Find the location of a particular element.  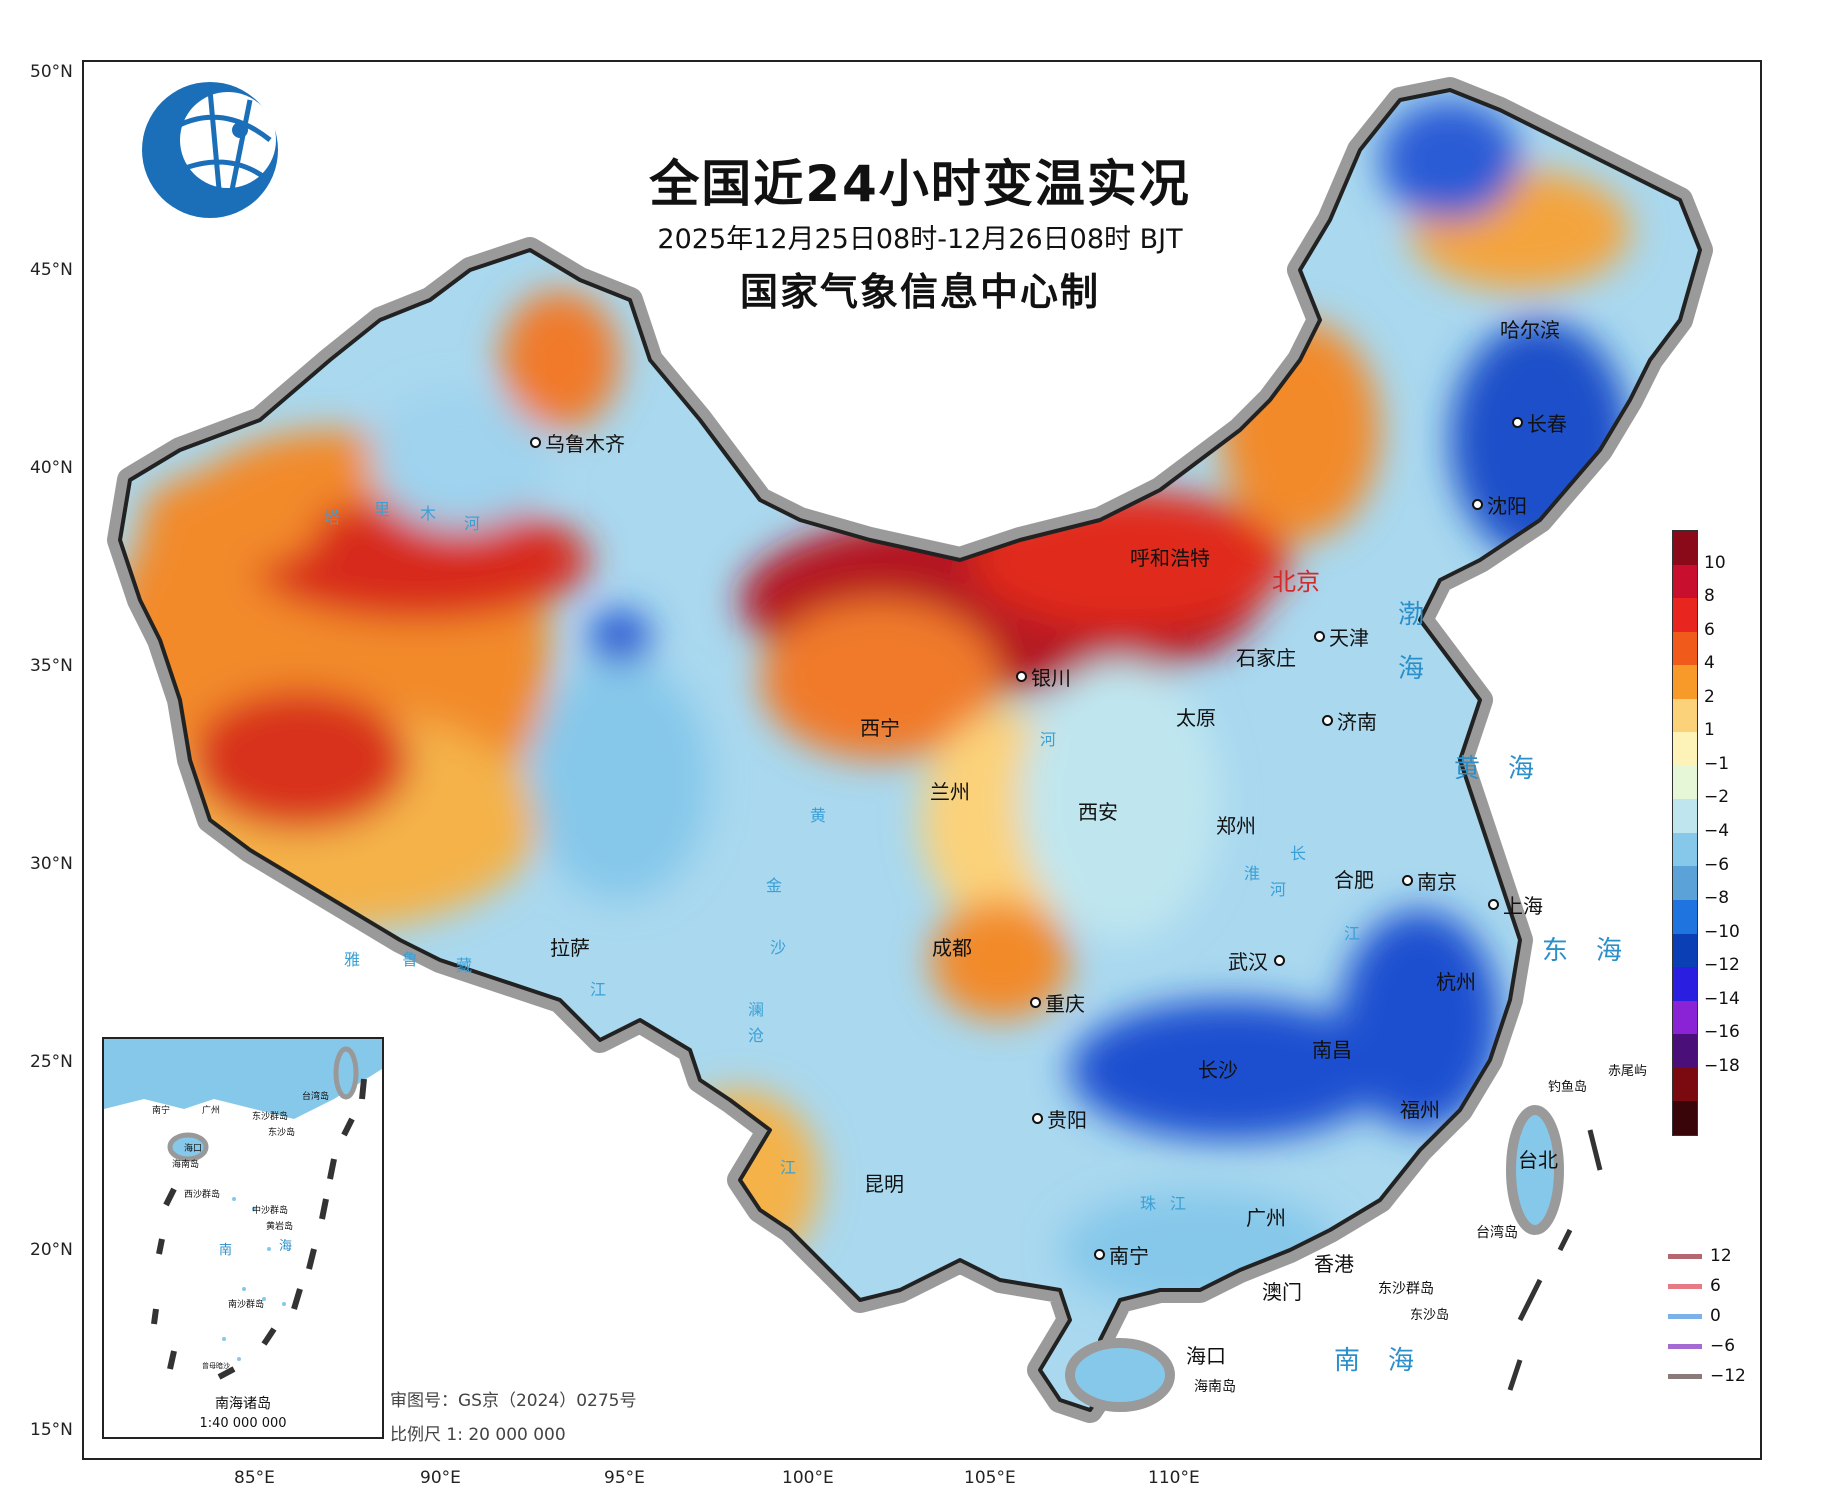

legend-value: 10 is located at coordinates (1715, 562).